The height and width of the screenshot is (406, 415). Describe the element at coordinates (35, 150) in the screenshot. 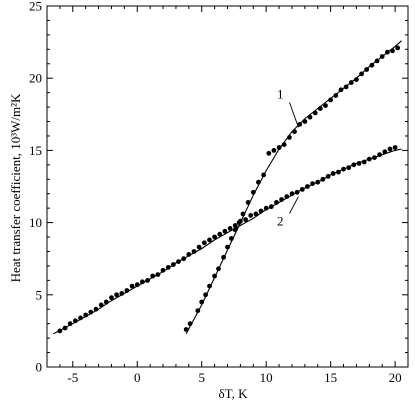

I see `y-tick-label: 15` at that location.